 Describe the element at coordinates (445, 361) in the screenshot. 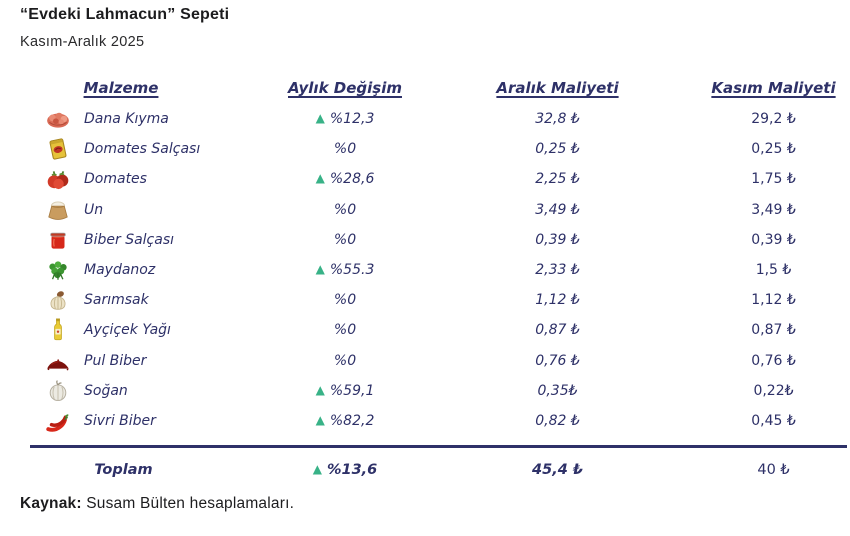

I see `table-row: Pul Biber %0 0,76 ₺ 0,76 ₺` at that location.